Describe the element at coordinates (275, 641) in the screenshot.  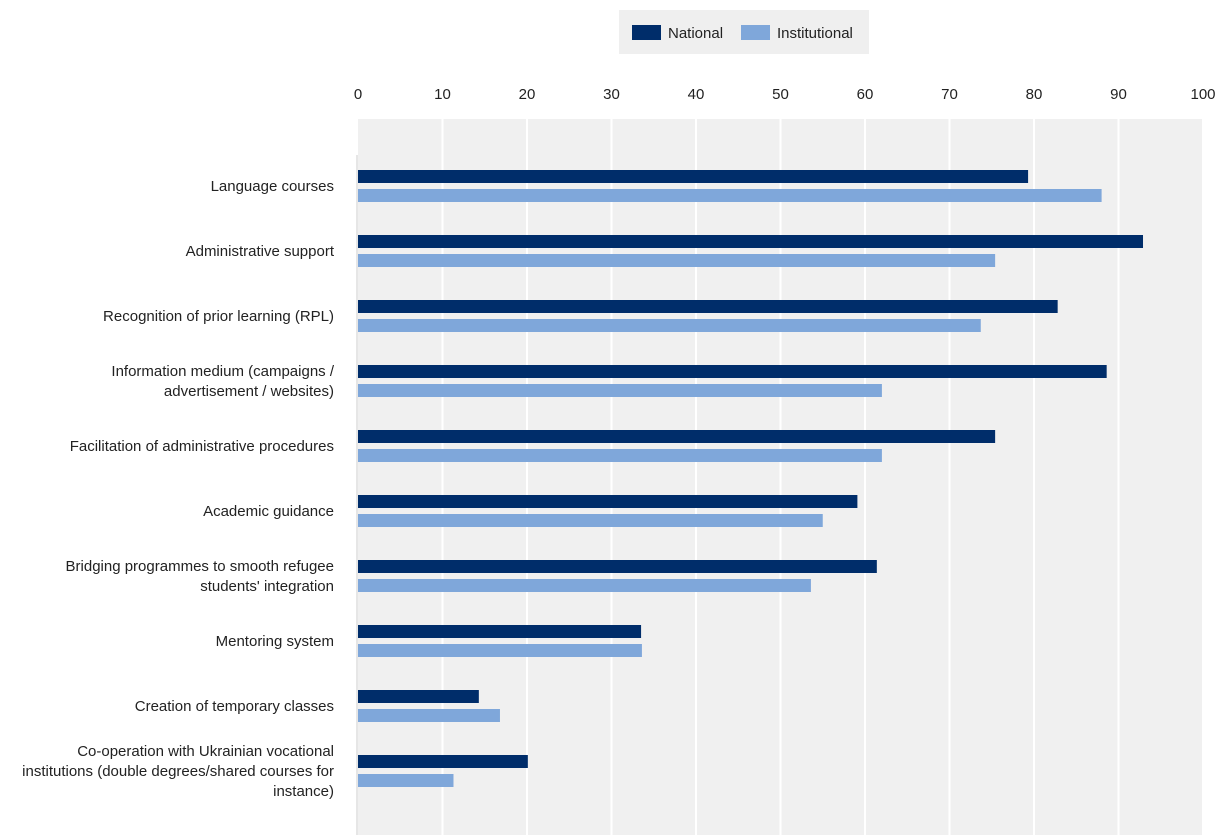
I see `category-label: Mentoring system` at that location.